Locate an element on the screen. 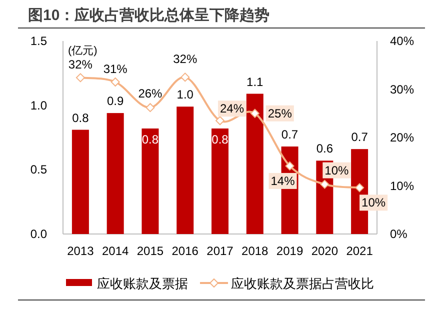 The width and height of the screenshot is (435, 327). legend-label: 应收账款及票据占营收比 is located at coordinates (302, 283).